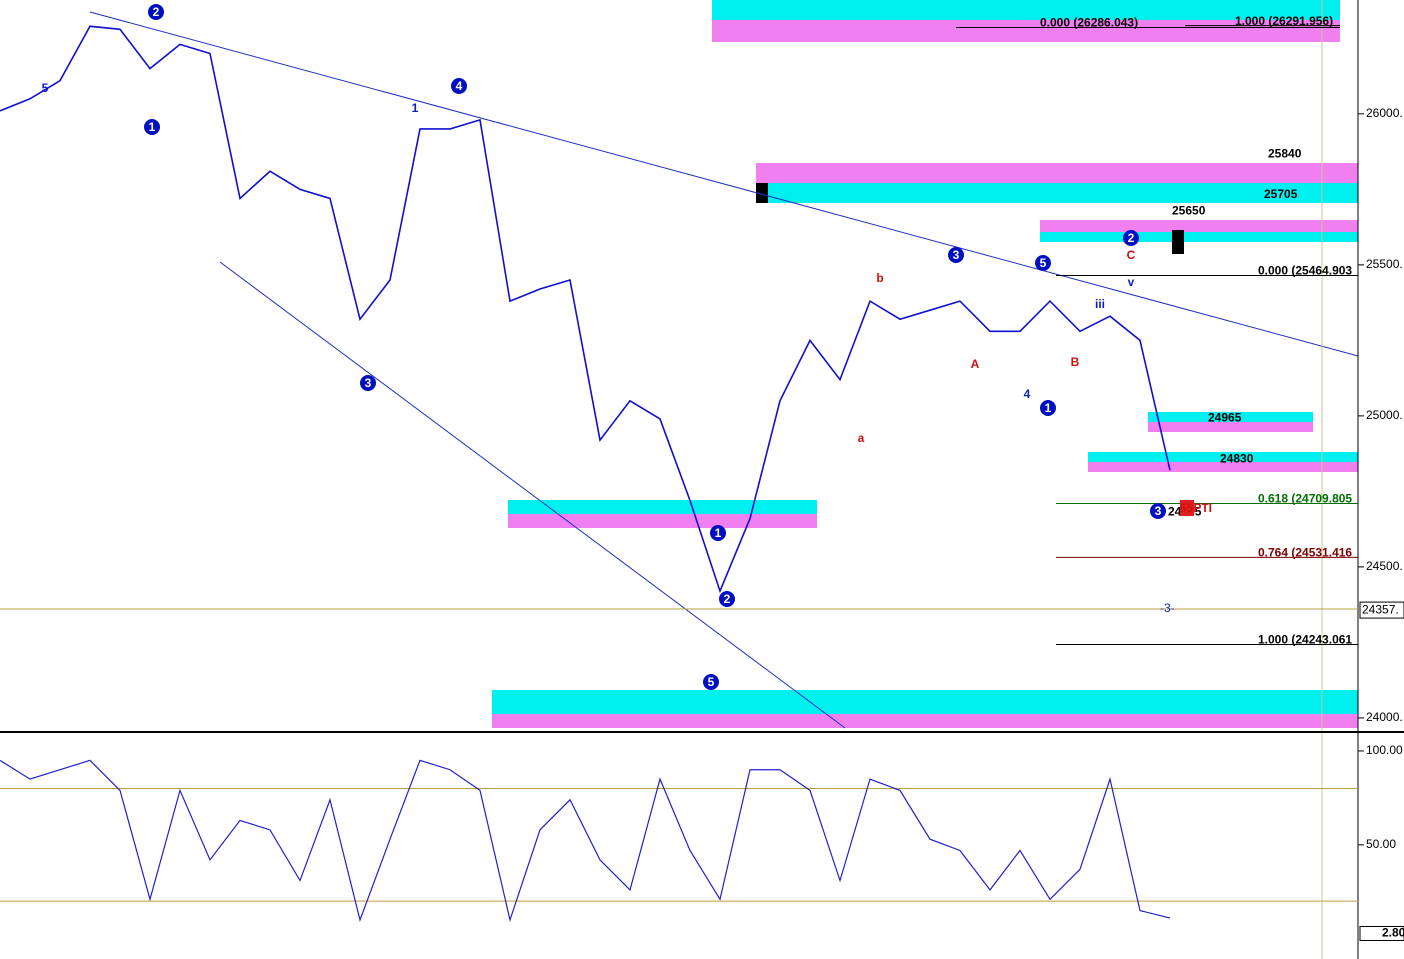  I want to click on y-tick-label: 24000., so click(1384, 717).